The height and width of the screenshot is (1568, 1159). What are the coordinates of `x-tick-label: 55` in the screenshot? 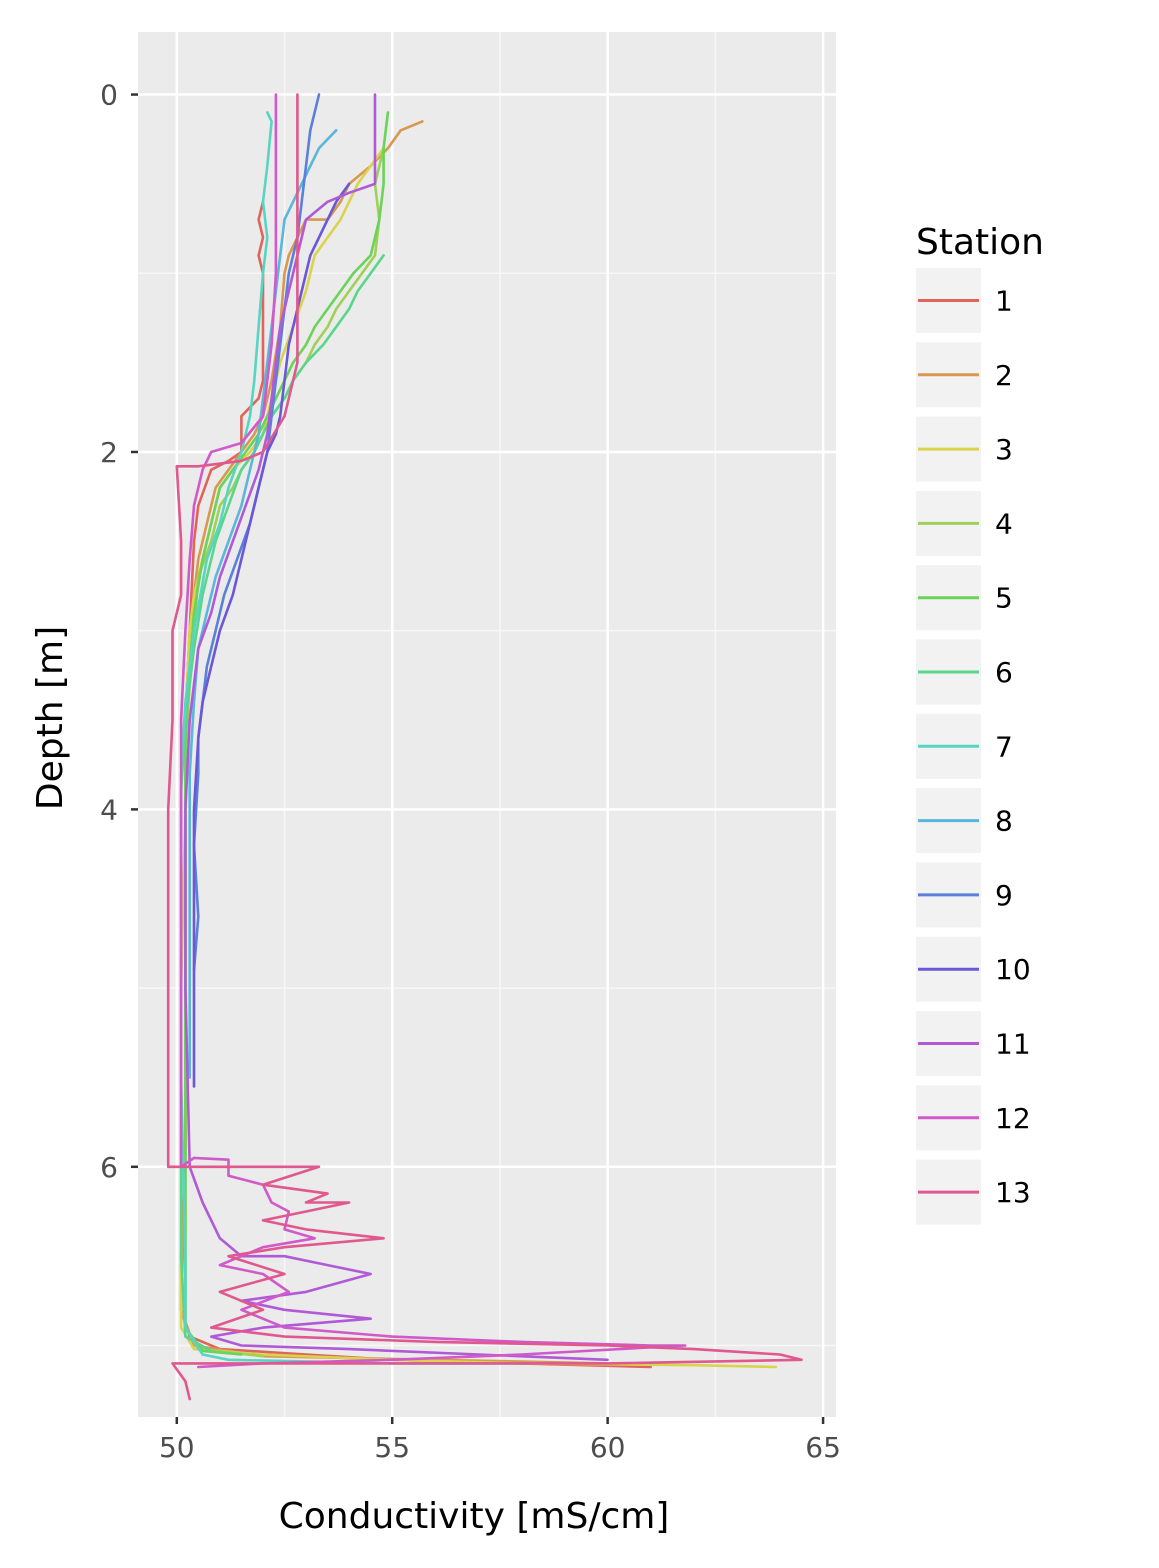 It's located at (392, 1447).